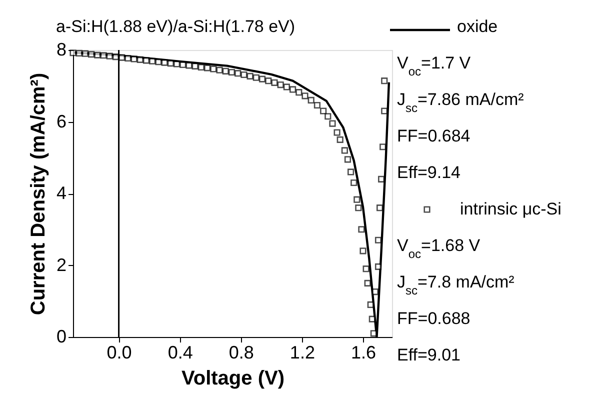 The width and height of the screenshot is (611, 409). I want to click on x-tick-label: 0.4, so click(180, 352).